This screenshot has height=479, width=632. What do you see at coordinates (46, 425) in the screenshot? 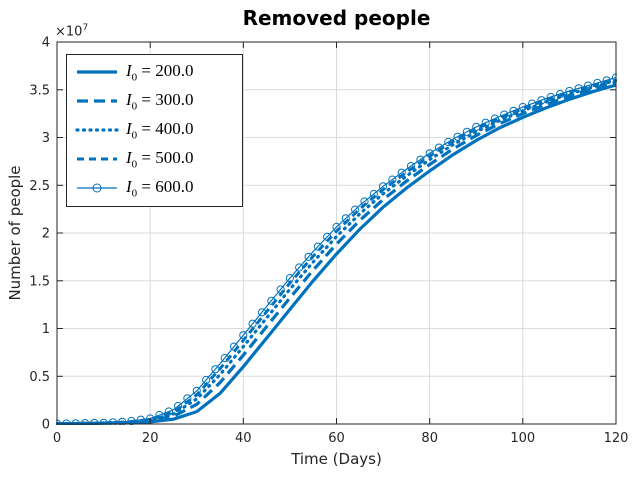
I see `y-tick-label: 0` at bounding box center [46, 425].